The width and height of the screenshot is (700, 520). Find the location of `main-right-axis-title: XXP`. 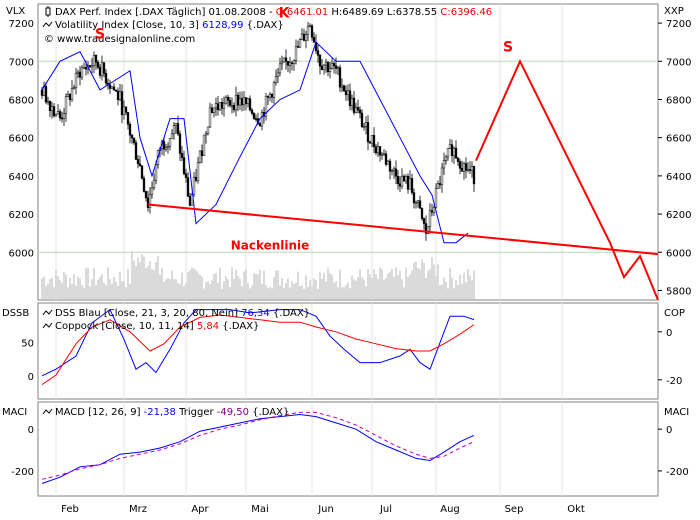

main-right-axis-title: XXP is located at coordinates (674, 11).